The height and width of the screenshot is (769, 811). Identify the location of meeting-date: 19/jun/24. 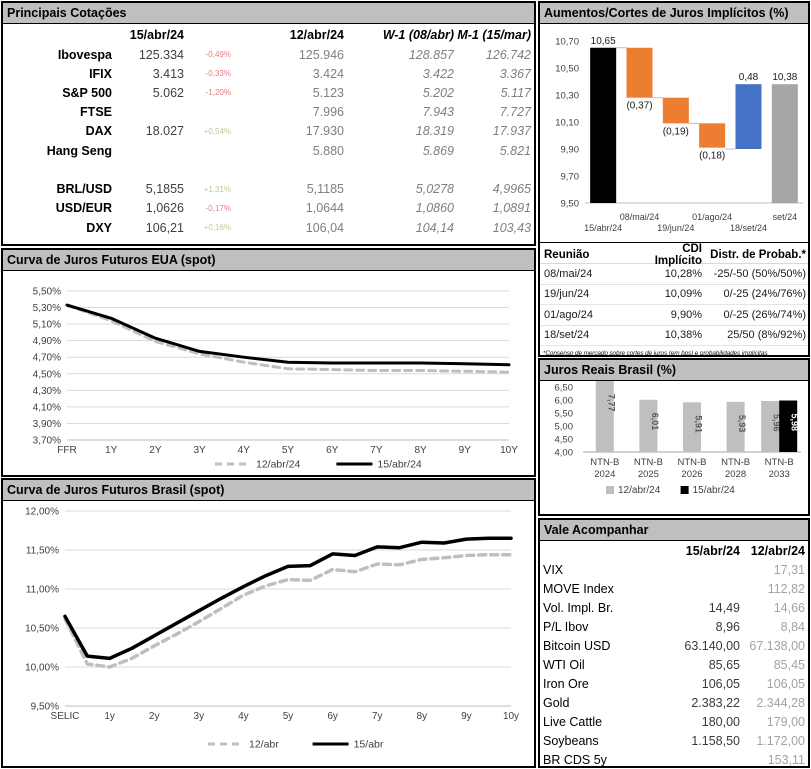
(567, 294).